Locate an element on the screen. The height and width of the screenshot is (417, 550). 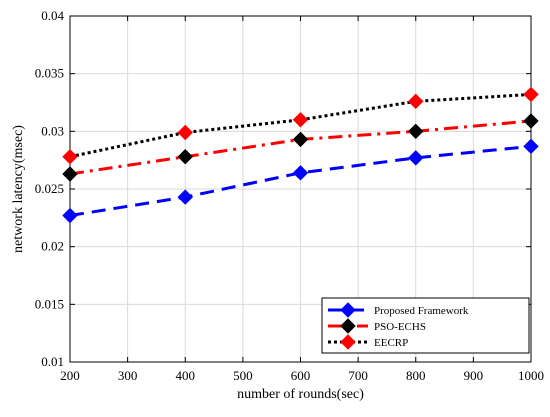
legend-label: PSO-ECHS is located at coordinates (400, 327).